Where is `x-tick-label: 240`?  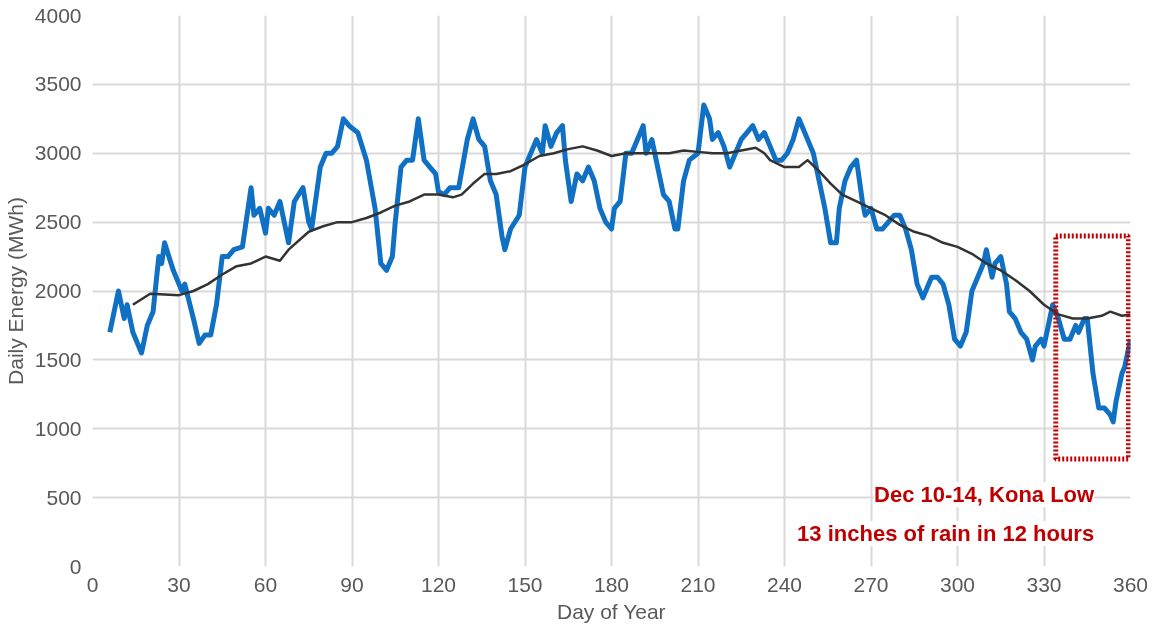 x-tick-label: 240 is located at coordinates (784, 584).